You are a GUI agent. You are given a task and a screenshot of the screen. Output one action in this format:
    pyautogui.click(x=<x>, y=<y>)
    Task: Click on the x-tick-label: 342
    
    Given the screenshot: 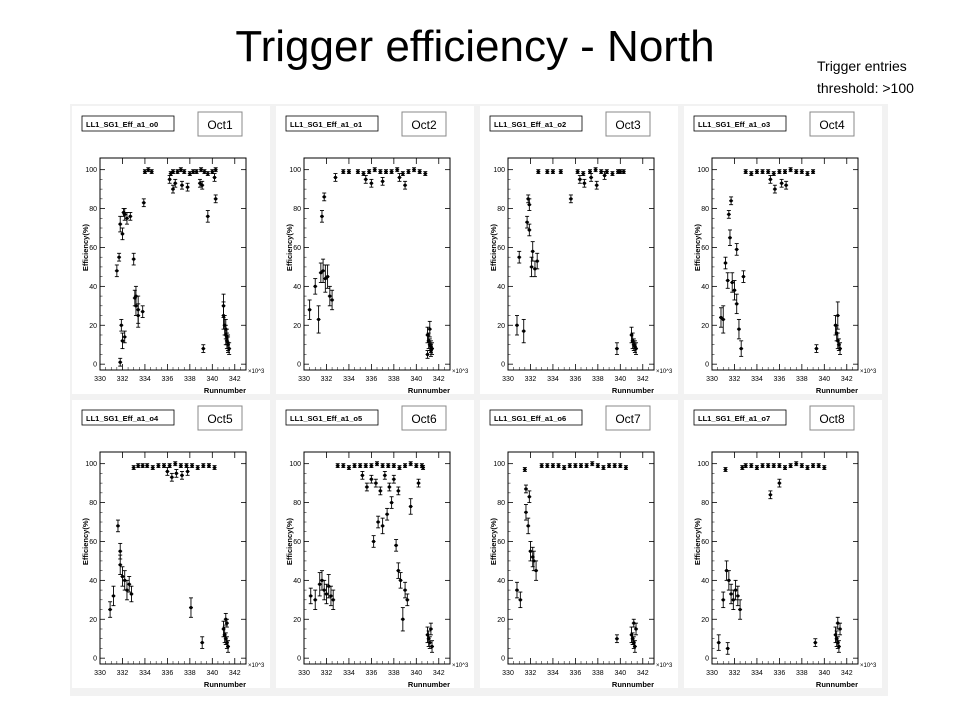 What is the action you would take?
    pyautogui.click(x=439, y=673)
    